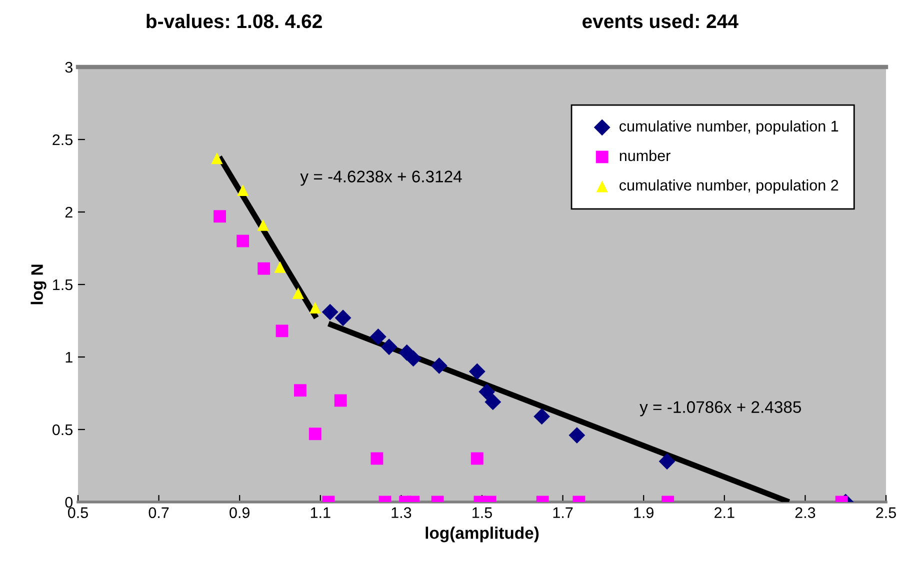 This screenshot has height=578, width=909. Describe the element at coordinates (645, 156) in the screenshot. I see `legend-label: number` at that location.